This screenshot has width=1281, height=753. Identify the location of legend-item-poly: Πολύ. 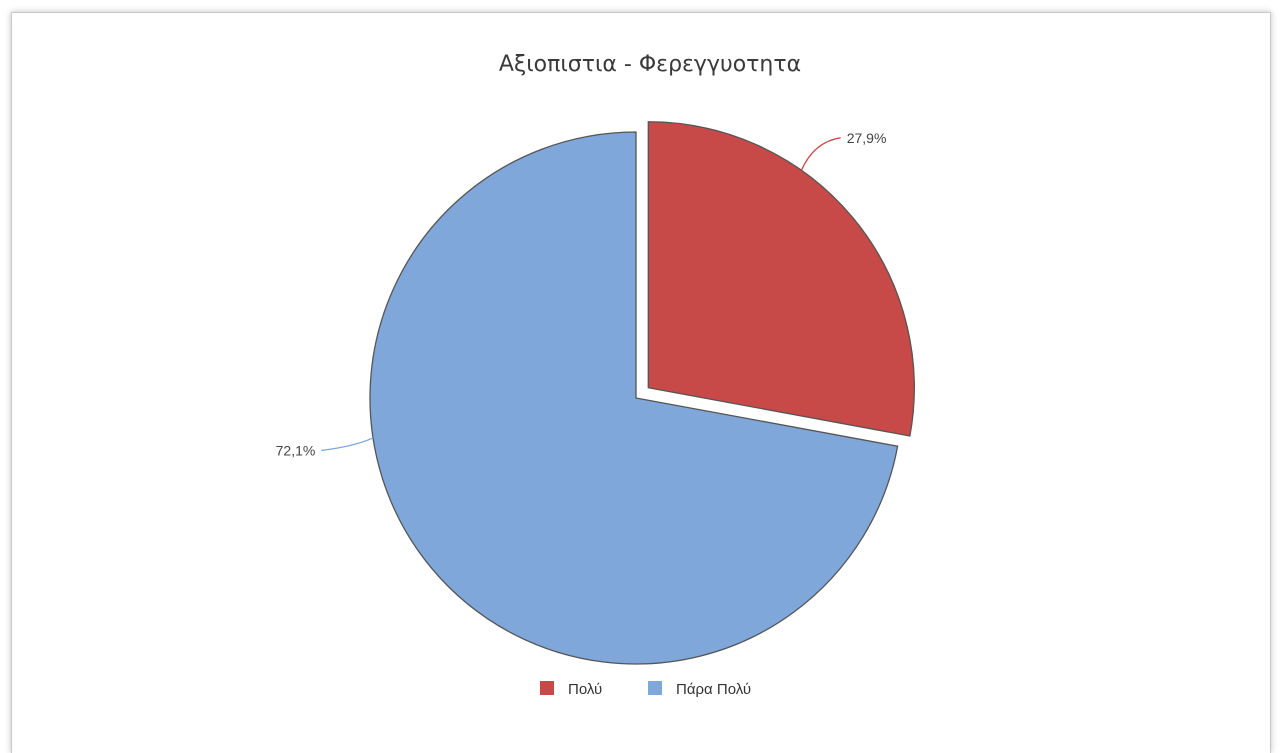
(571, 689).